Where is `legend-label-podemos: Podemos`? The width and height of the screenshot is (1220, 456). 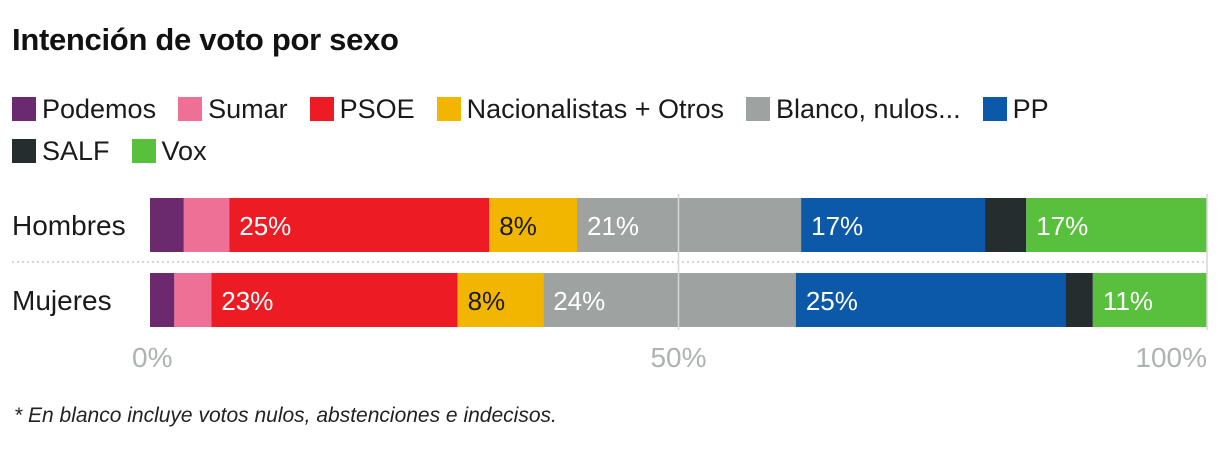
legend-label-podemos: Podemos is located at coordinates (99, 108).